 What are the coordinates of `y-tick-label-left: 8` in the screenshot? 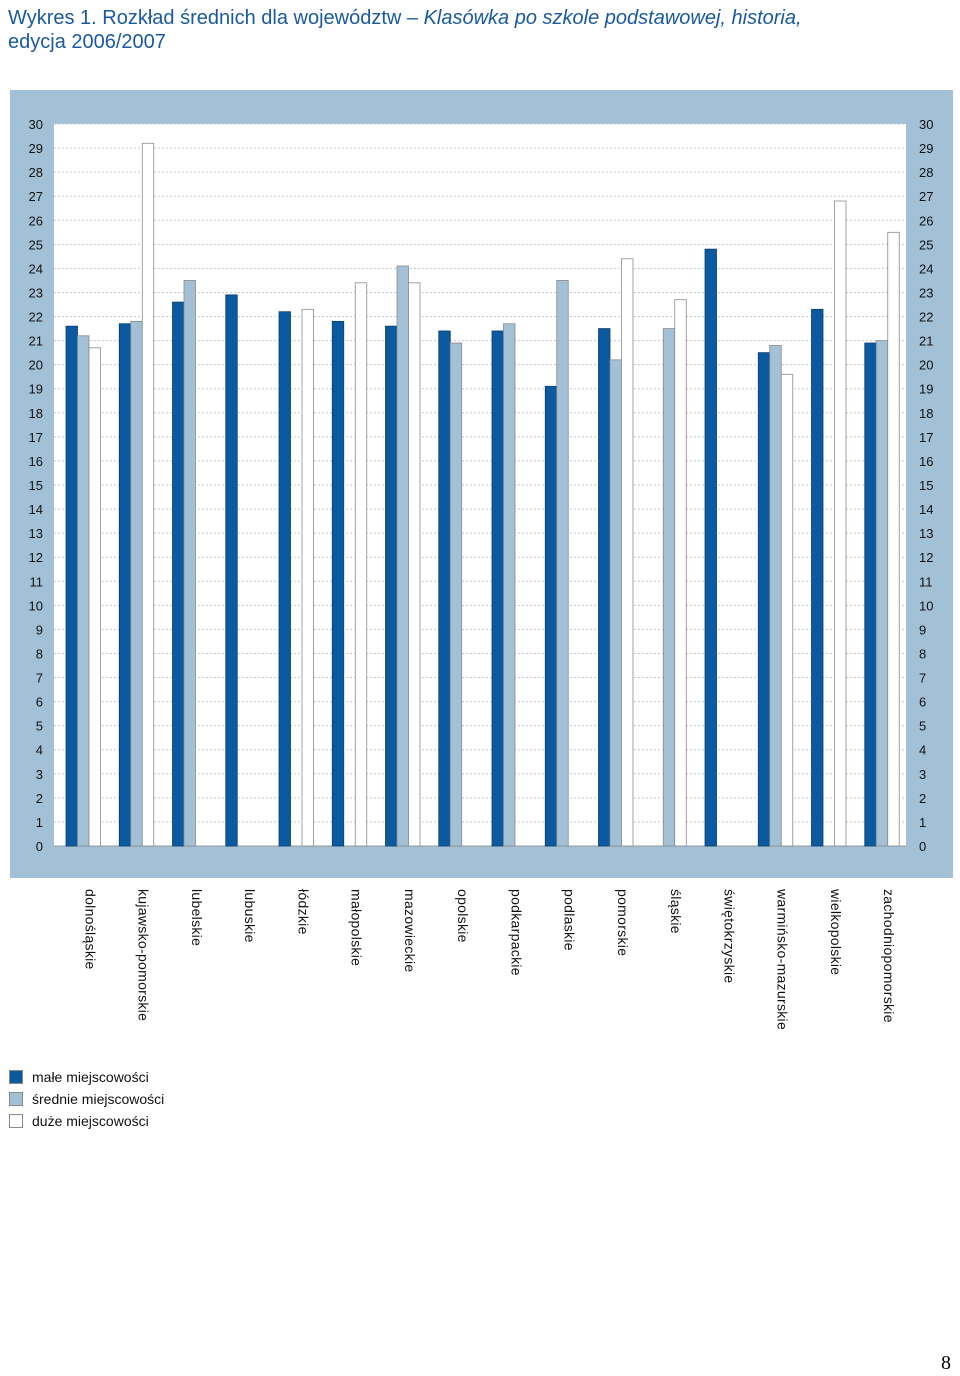 It's located at (39, 653).